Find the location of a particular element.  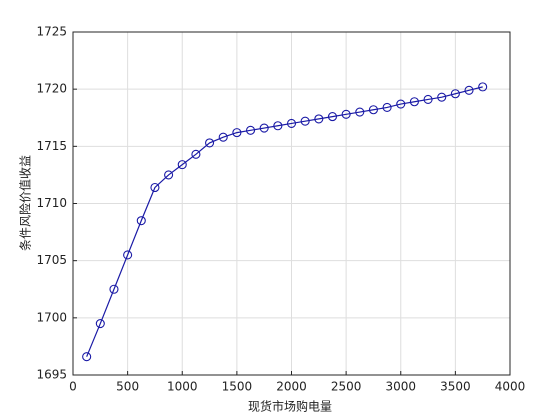

y-tick-label: 1700 is located at coordinates (51, 317).